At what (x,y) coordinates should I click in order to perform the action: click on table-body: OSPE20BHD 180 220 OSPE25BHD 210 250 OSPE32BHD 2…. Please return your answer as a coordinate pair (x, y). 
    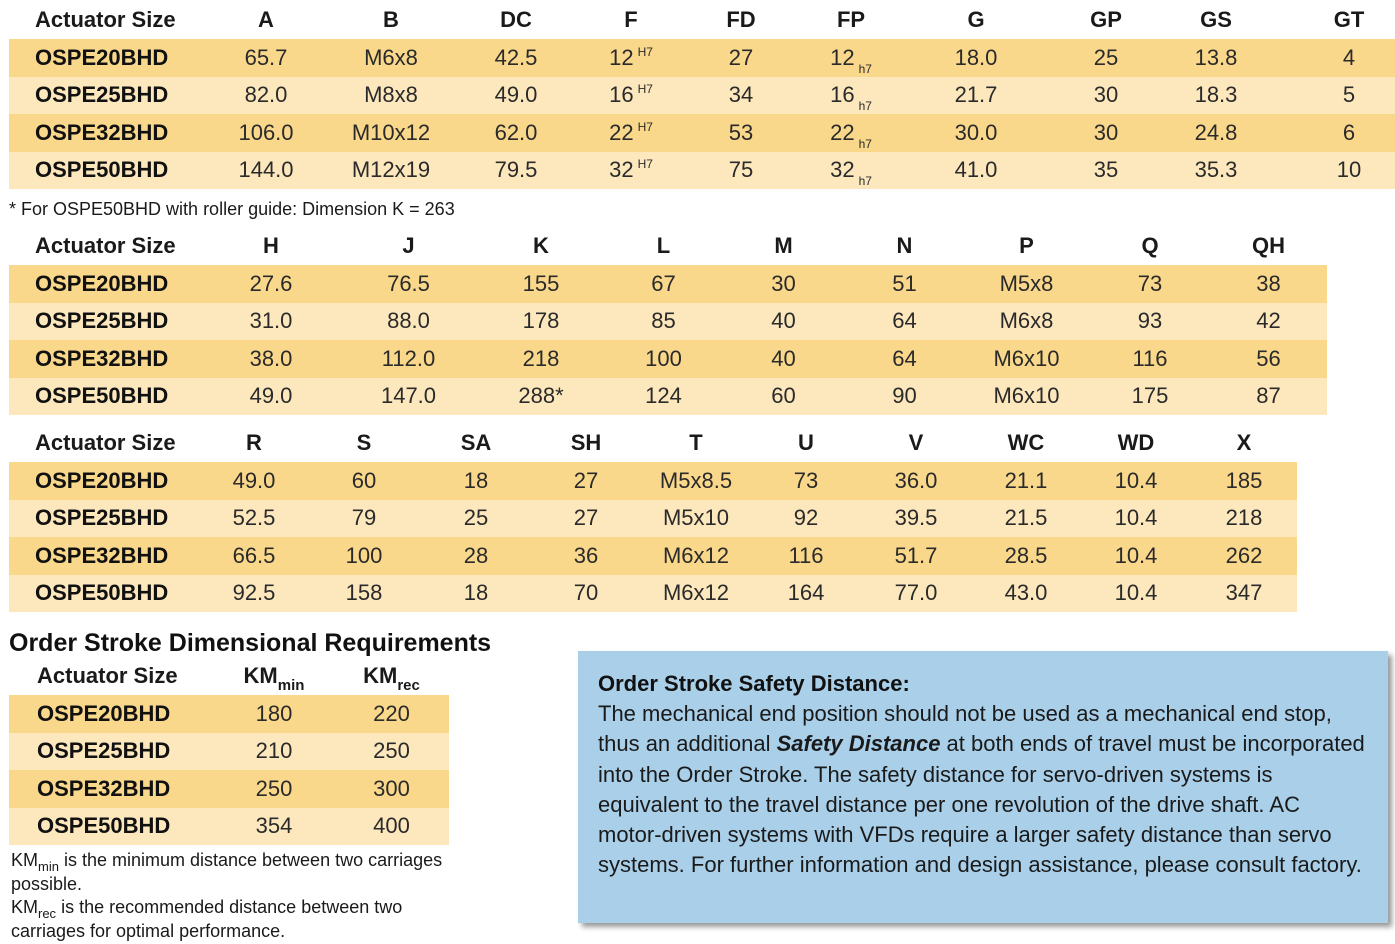
    Looking at the image, I should click on (229, 770).